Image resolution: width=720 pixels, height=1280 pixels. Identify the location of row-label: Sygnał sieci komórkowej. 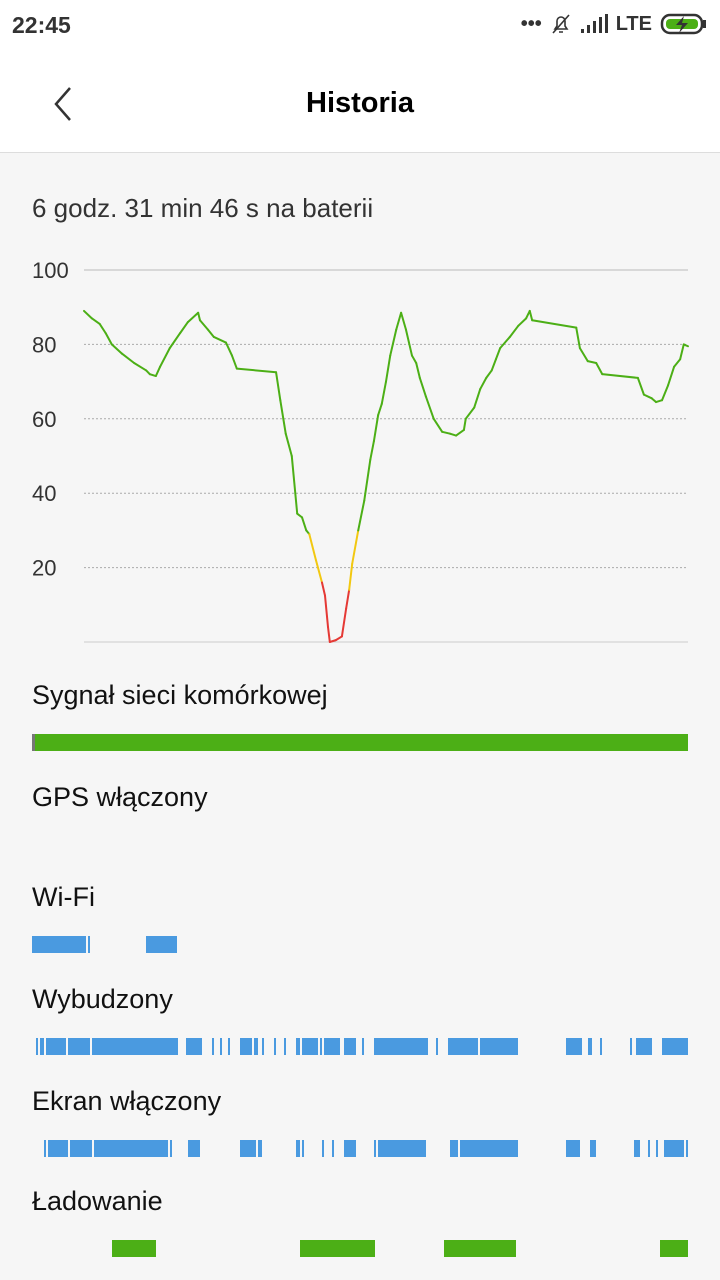
(180, 695).